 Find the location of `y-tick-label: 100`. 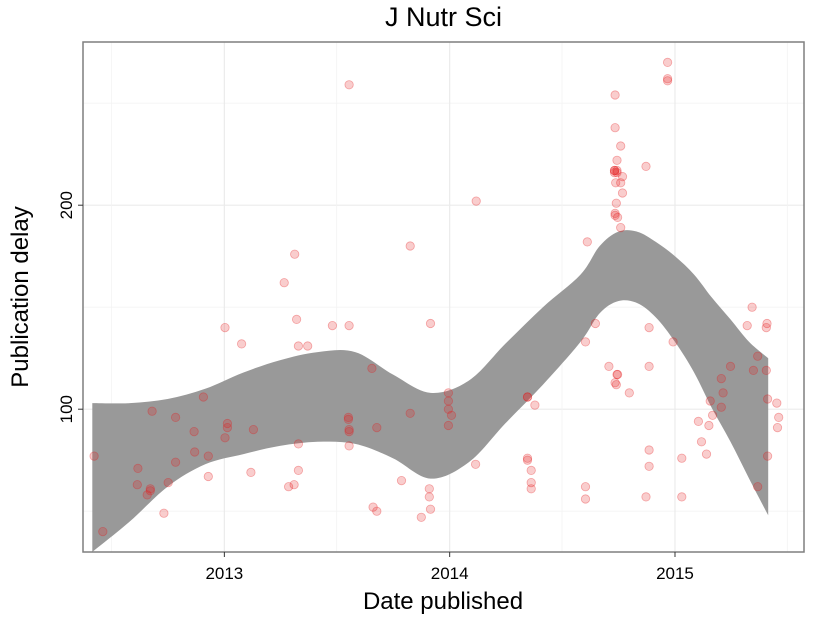

y-tick-label: 100 is located at coordinates (66, 409).